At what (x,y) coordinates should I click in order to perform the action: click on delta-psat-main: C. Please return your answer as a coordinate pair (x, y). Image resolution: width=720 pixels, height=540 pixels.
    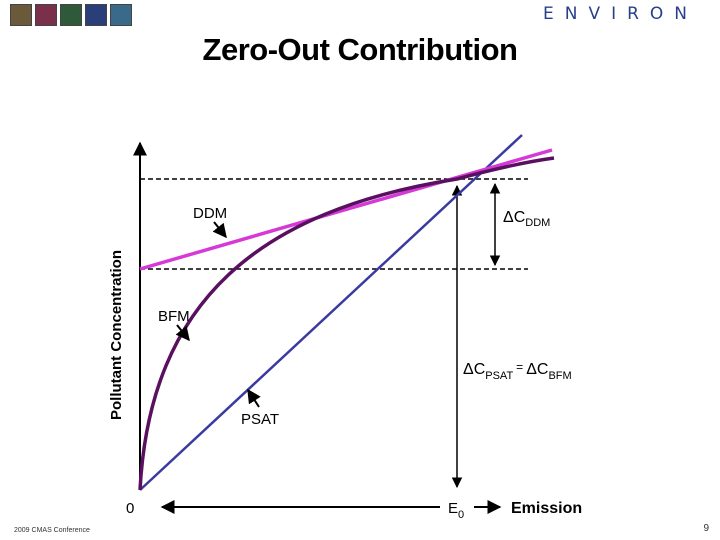
    Looking at the image, I should click on (480, 369).